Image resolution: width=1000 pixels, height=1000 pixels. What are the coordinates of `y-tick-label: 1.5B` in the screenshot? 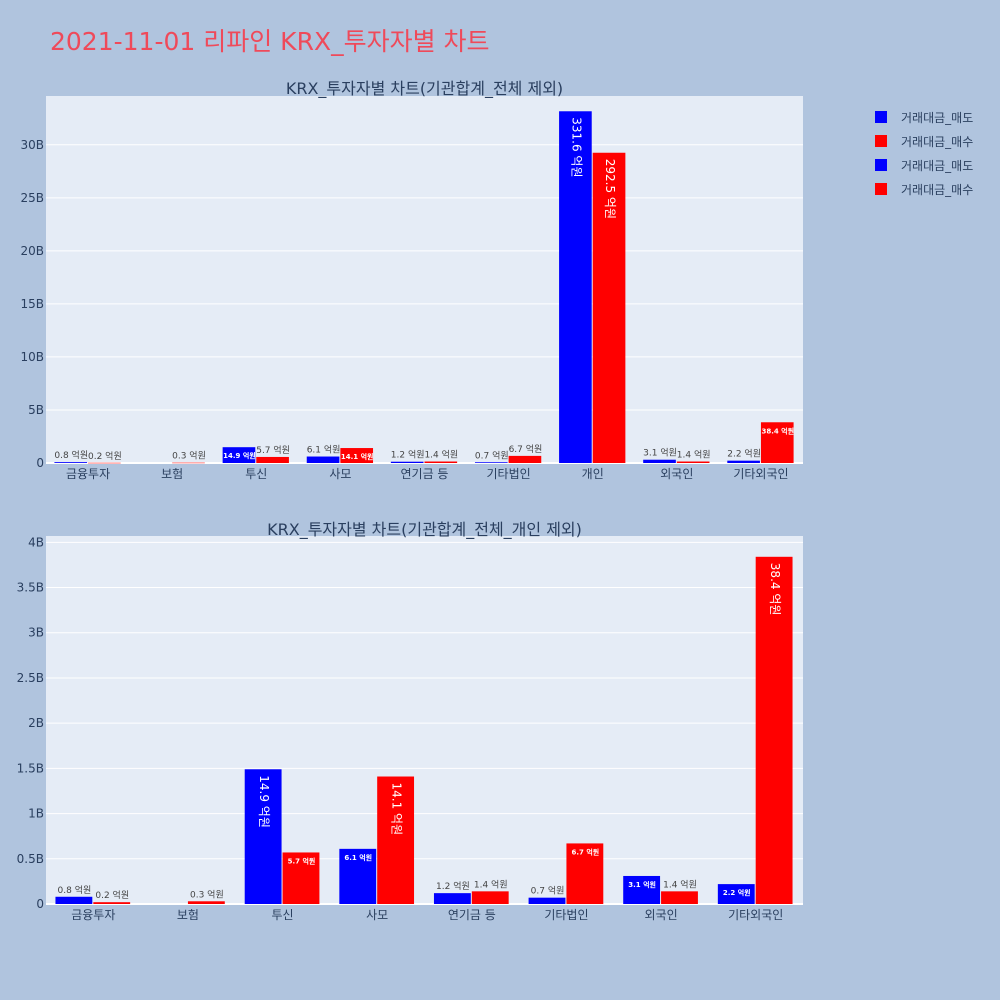 It's located at (30, 768).